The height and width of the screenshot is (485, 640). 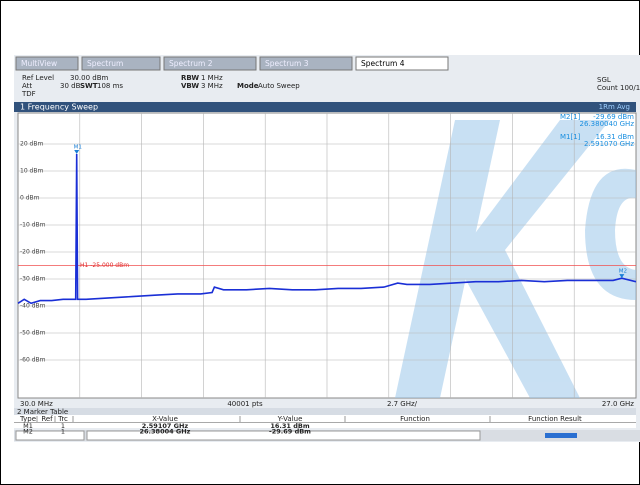 I want to click on table-header: Type, so click(x=27, y=419).